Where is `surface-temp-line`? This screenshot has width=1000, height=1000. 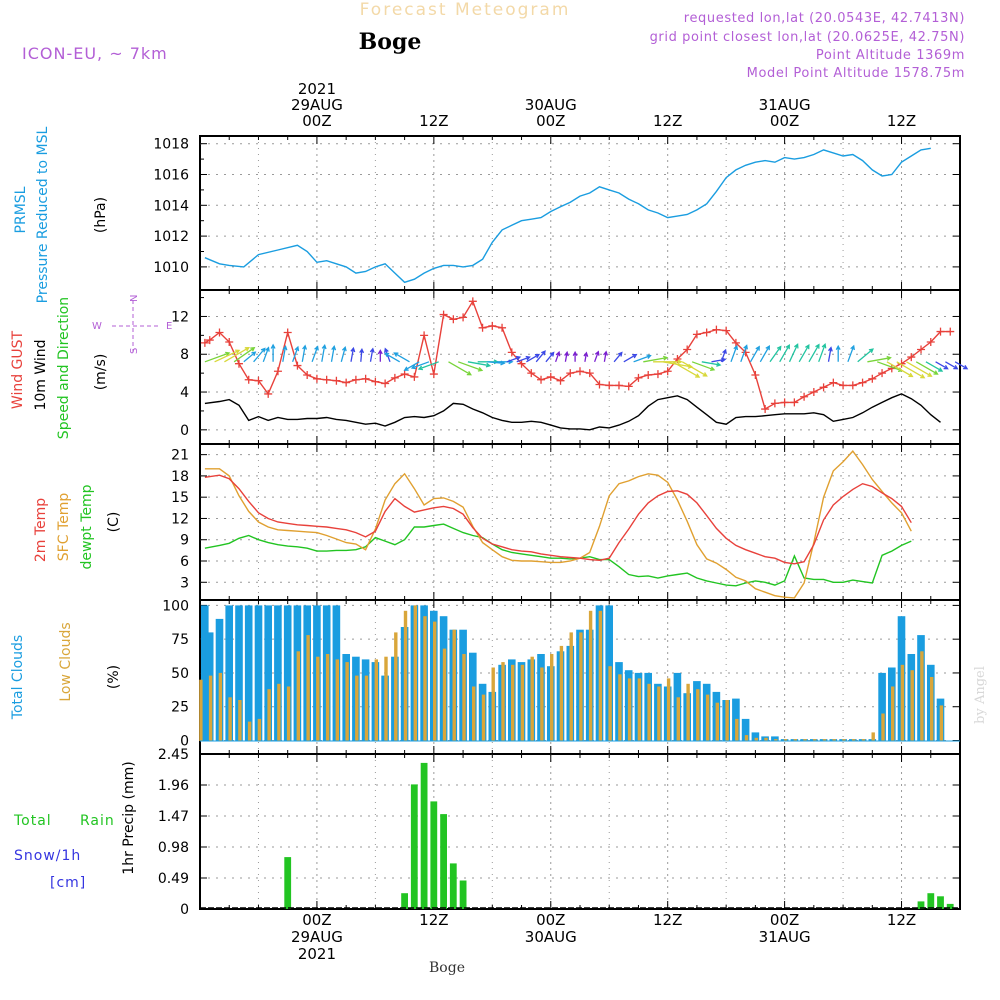 surface-temp-line is located at coordinates (558, 524).